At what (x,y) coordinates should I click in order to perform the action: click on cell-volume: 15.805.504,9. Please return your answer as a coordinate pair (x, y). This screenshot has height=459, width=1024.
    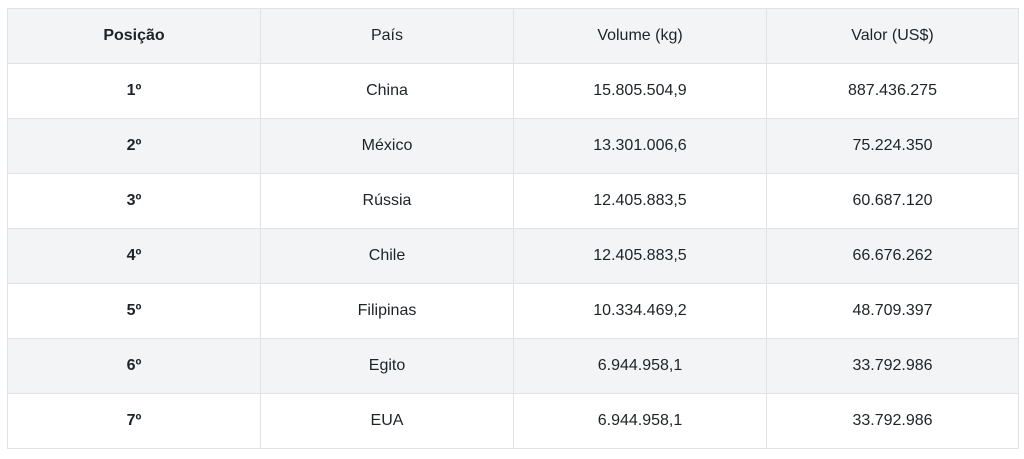
    Looking at the image, I should click on (640, 91).